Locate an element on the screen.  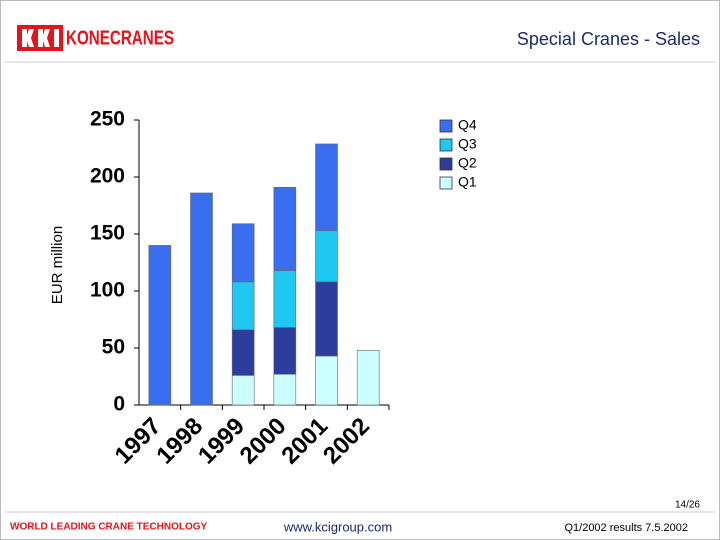
legend-label: Q4 is located at coordinates (467, 125).